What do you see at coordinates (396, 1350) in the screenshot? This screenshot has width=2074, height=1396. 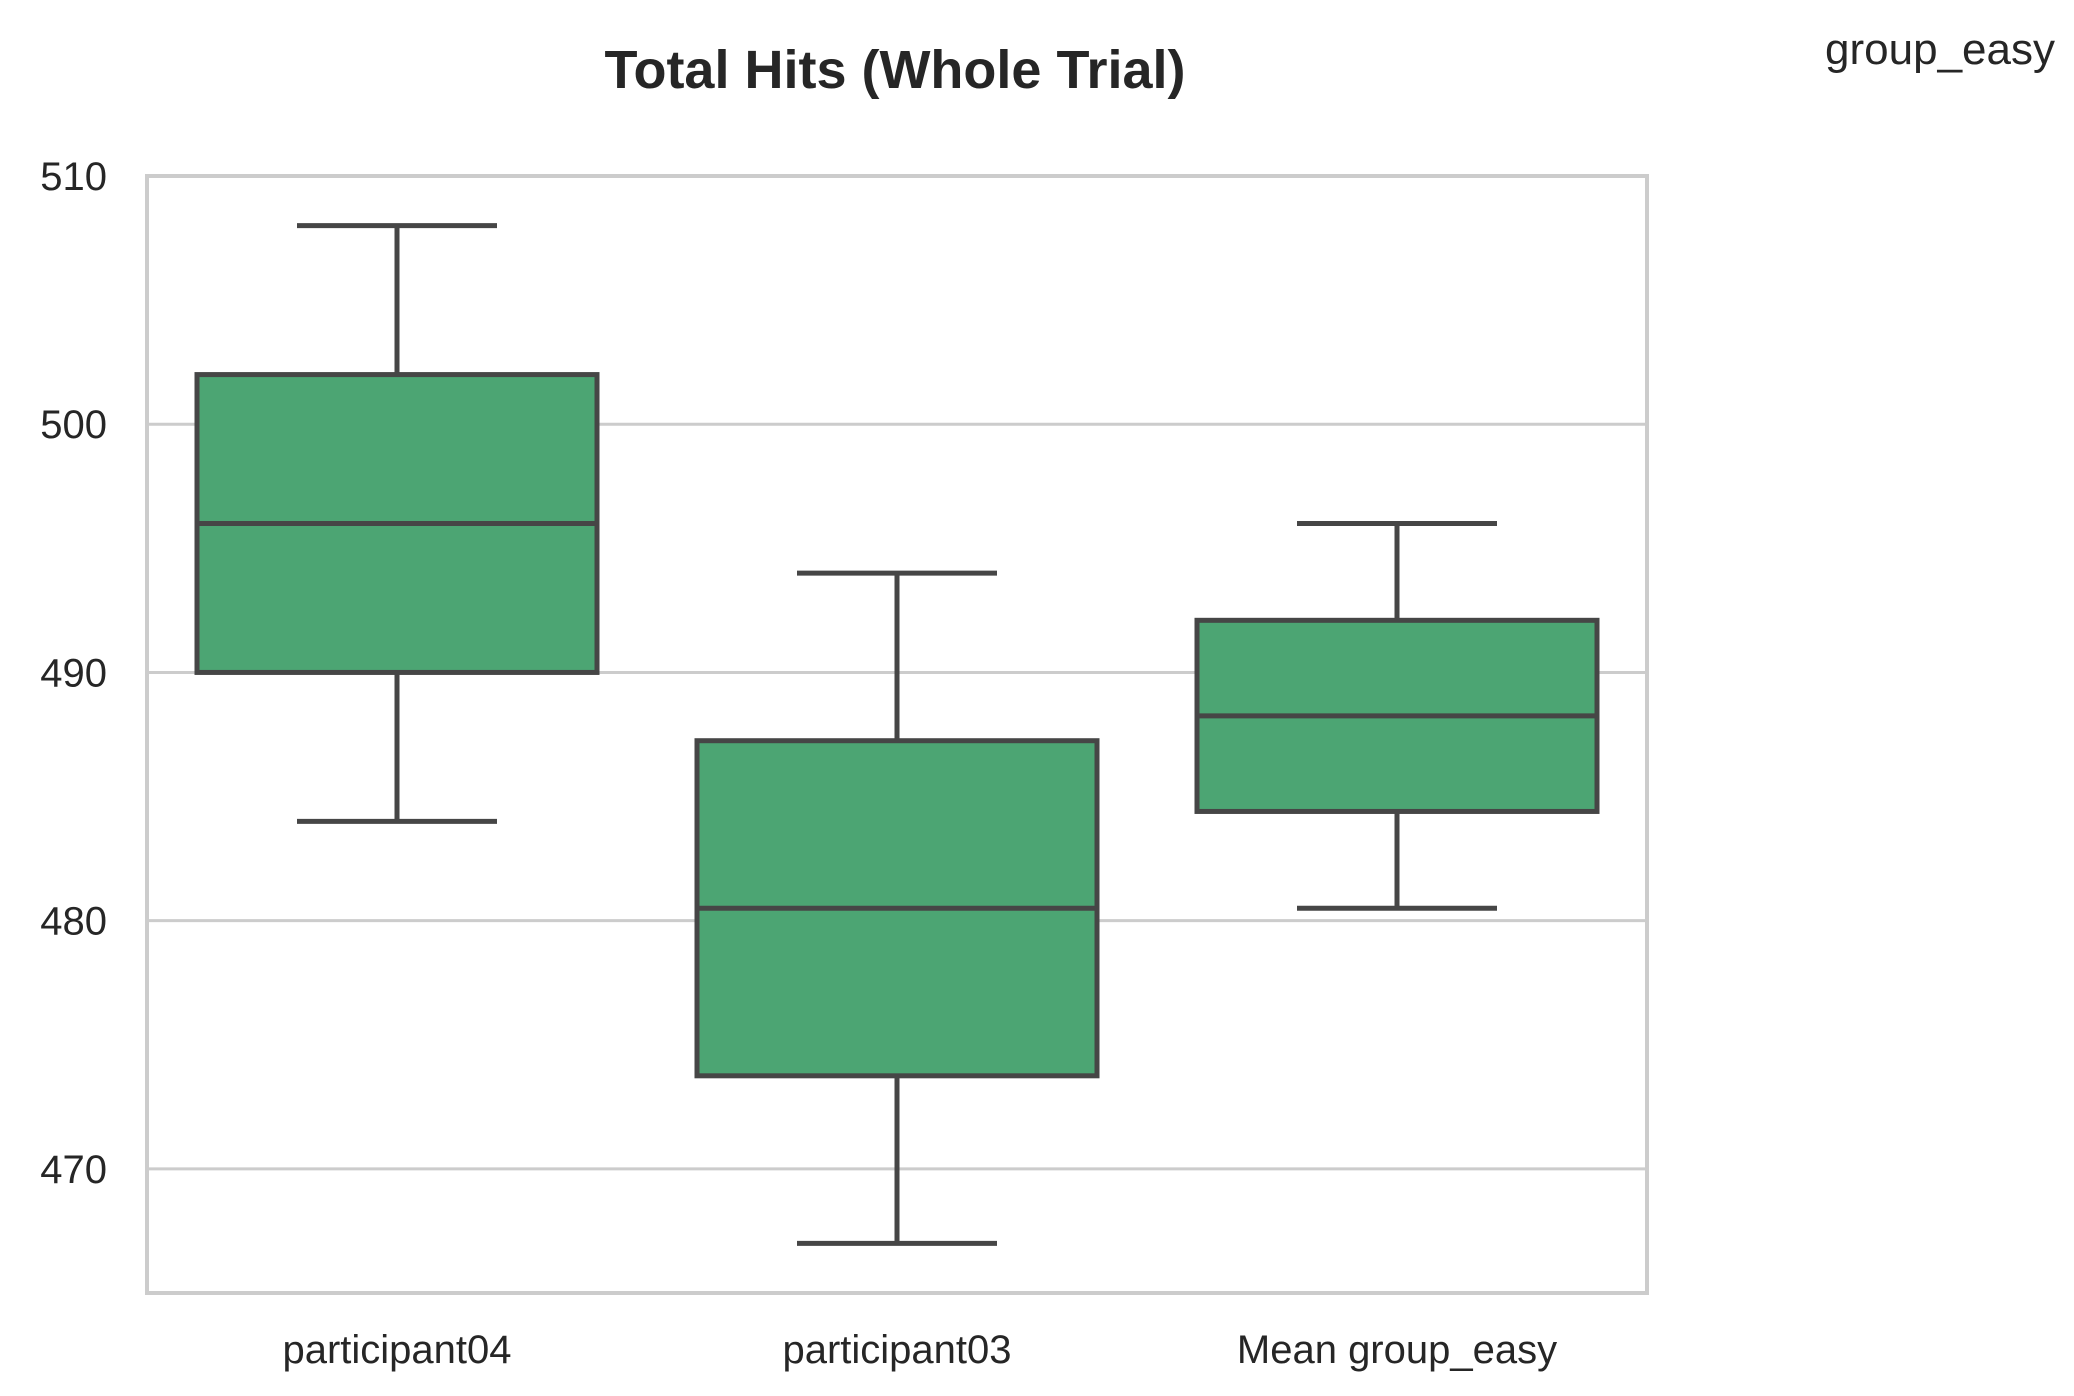 I see `x-tick-label: participant04` at bounding box center [396, 1350].